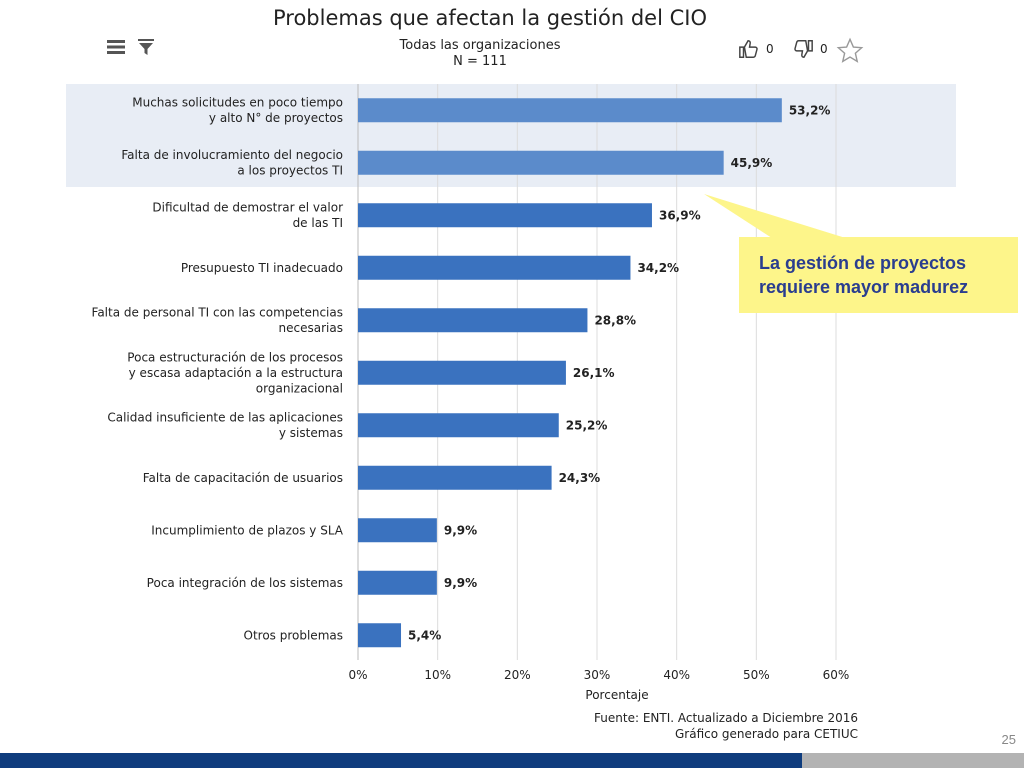 Image resolution: width=1024 pixels, height=768 pixels. What do you see at coordinates (778, 217) in the screenshot?
I see `callout-pointer` at bounding box center [778, 217].